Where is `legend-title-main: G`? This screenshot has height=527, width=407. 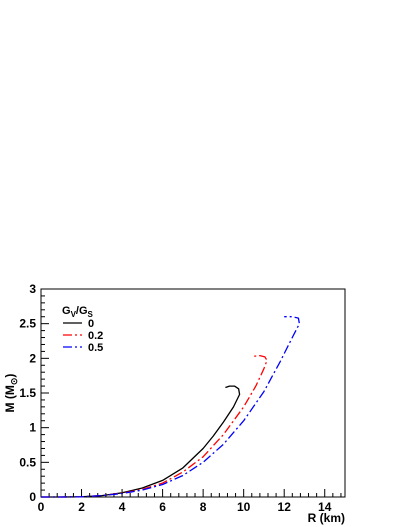 legend-title-main: G is located at coordinates (66, 311).